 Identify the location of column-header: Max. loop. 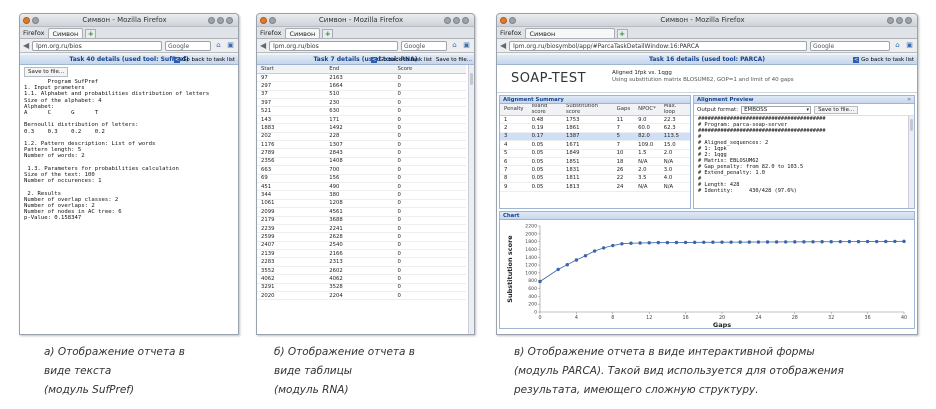
(674, 109).